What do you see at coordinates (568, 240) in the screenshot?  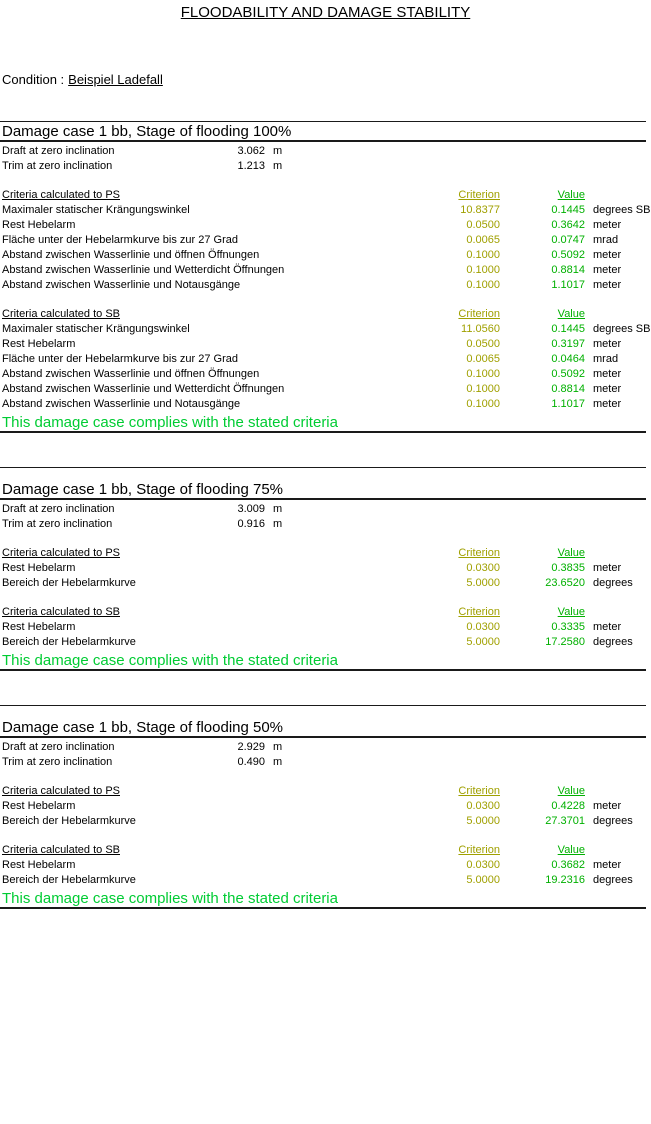 I see `value-number: 0.0747` at bounding box center [568, 240].